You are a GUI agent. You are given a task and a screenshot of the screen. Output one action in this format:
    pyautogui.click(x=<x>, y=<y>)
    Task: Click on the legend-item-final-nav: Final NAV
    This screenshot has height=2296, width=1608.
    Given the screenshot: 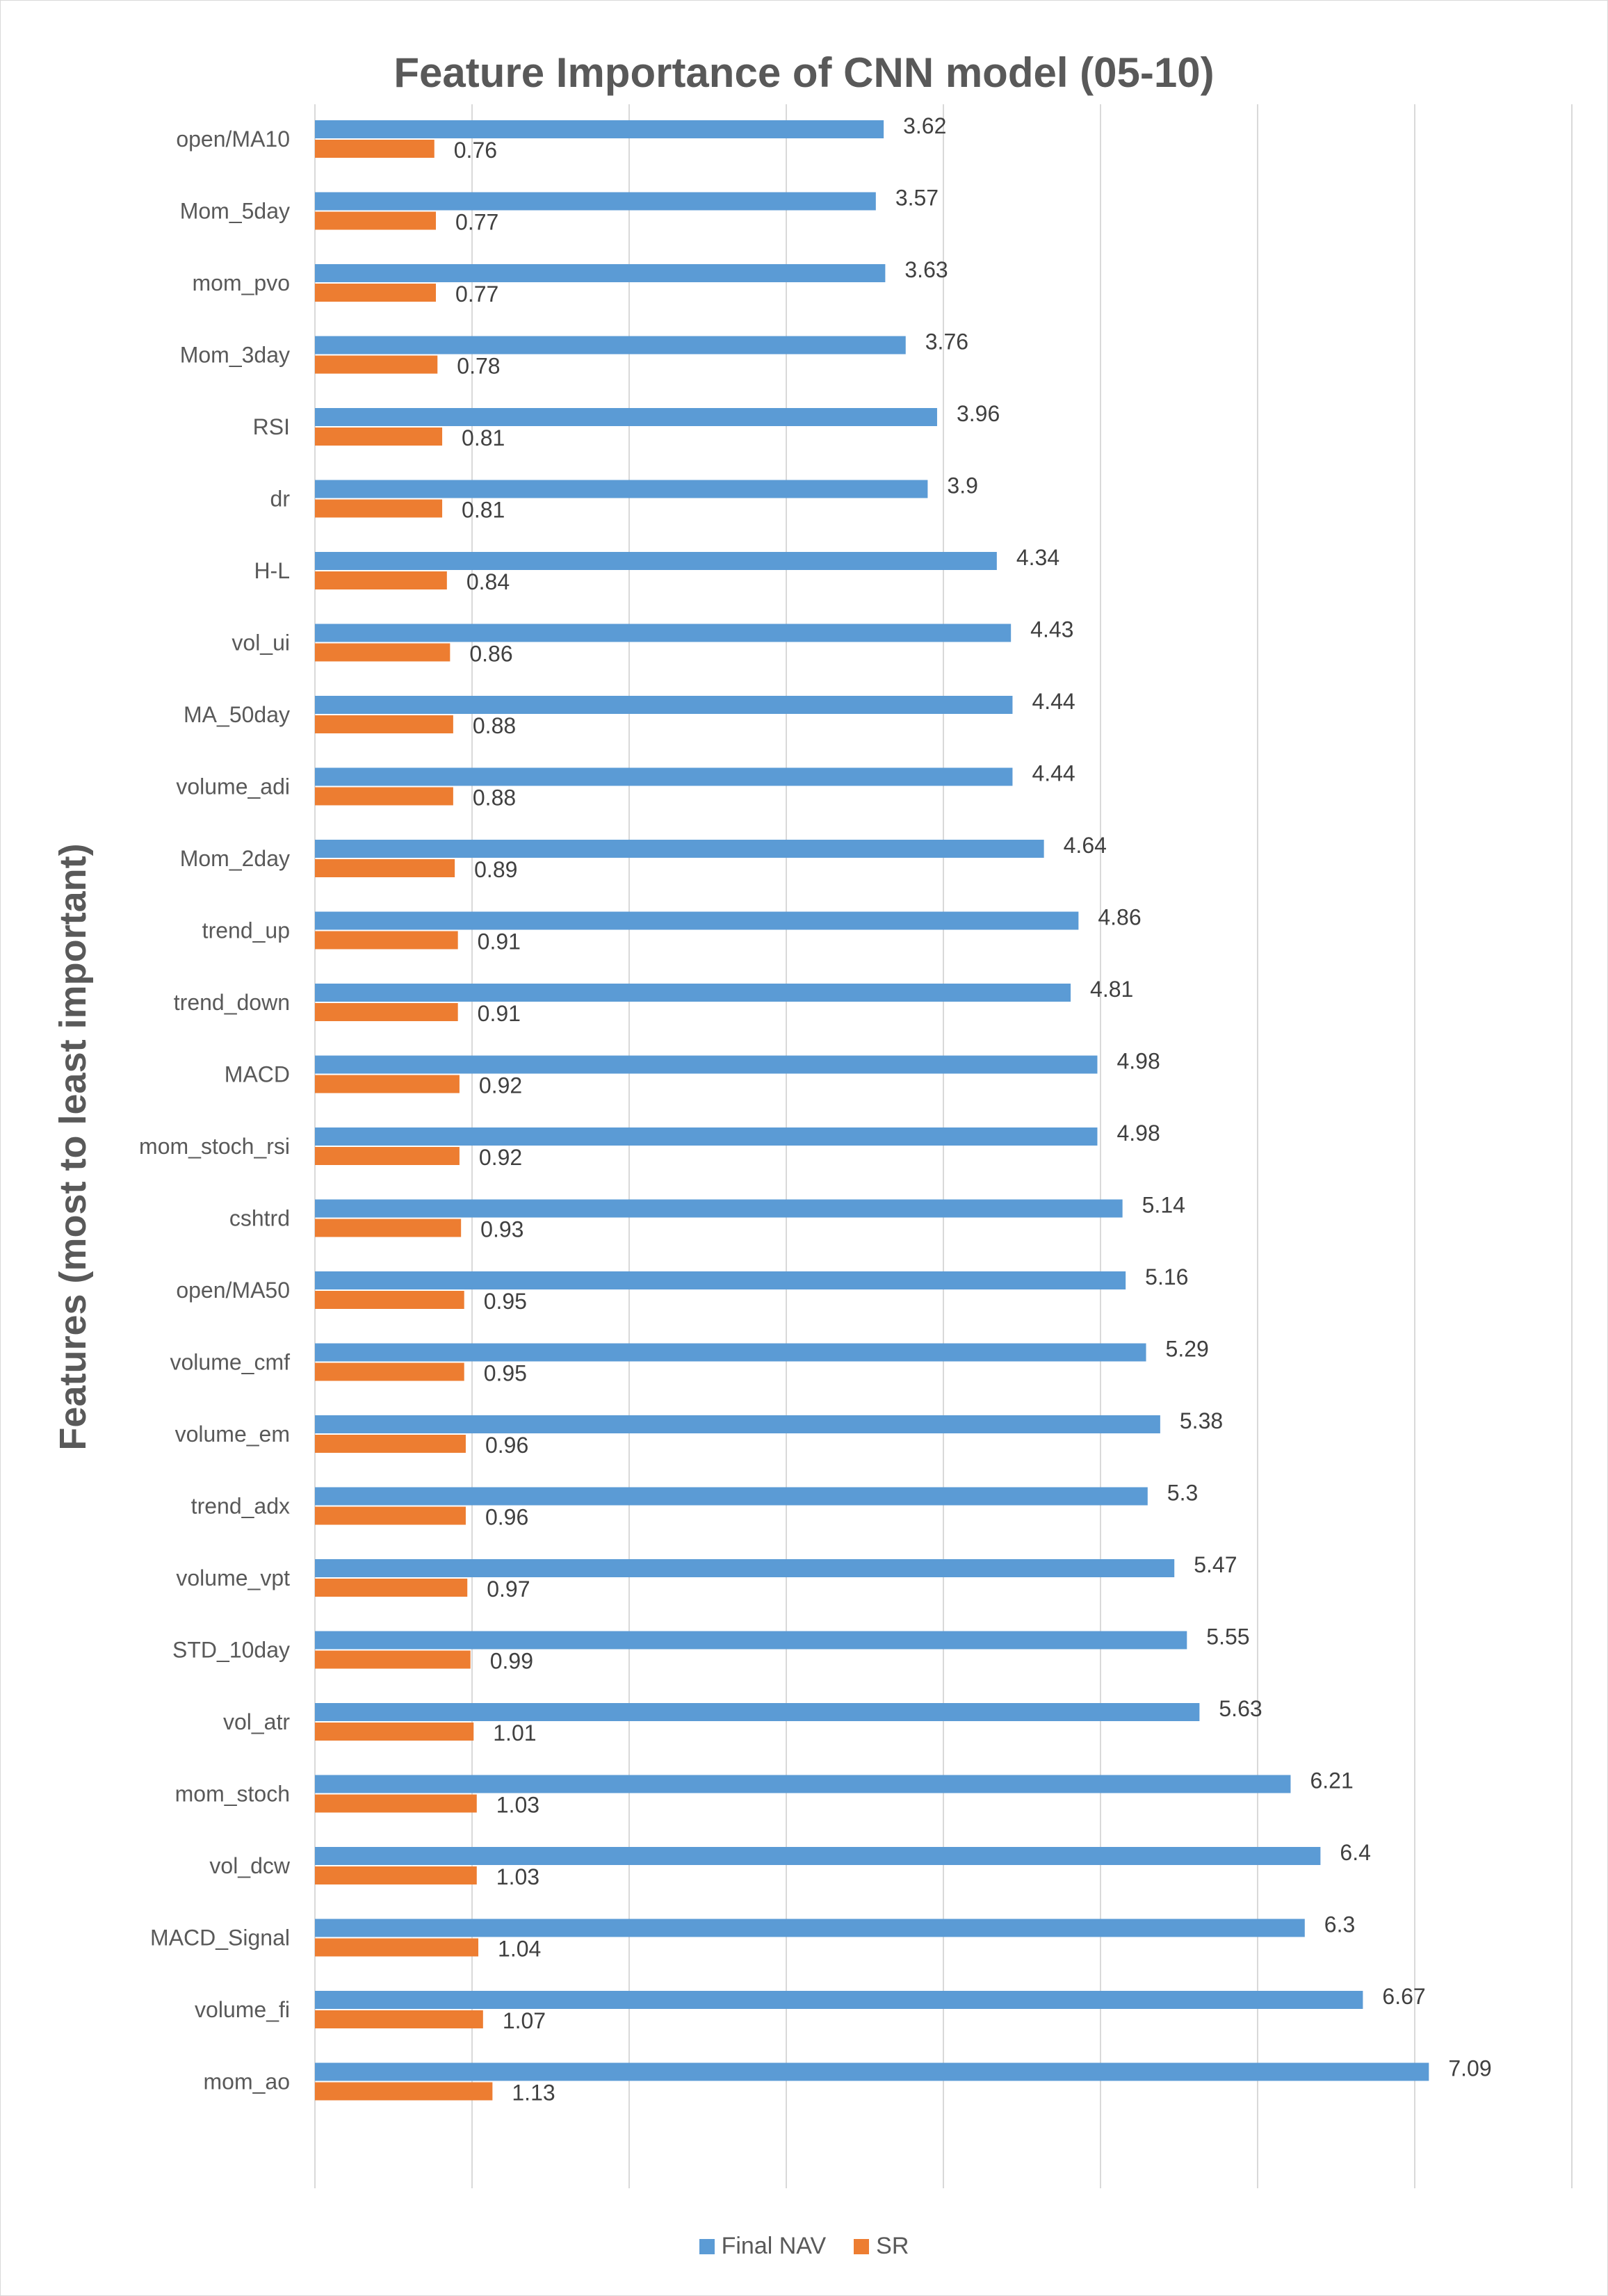 What is the action you would take?
    pyautogui.click(x=762, y=2246)
    